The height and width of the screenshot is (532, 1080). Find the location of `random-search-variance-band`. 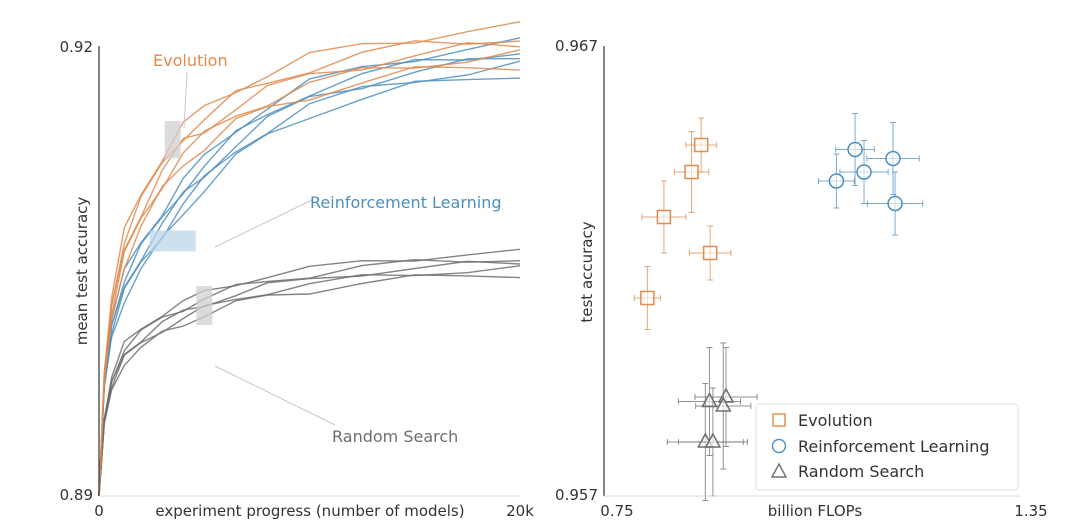

random-search-variance-band is located at coordinates (204, 305).